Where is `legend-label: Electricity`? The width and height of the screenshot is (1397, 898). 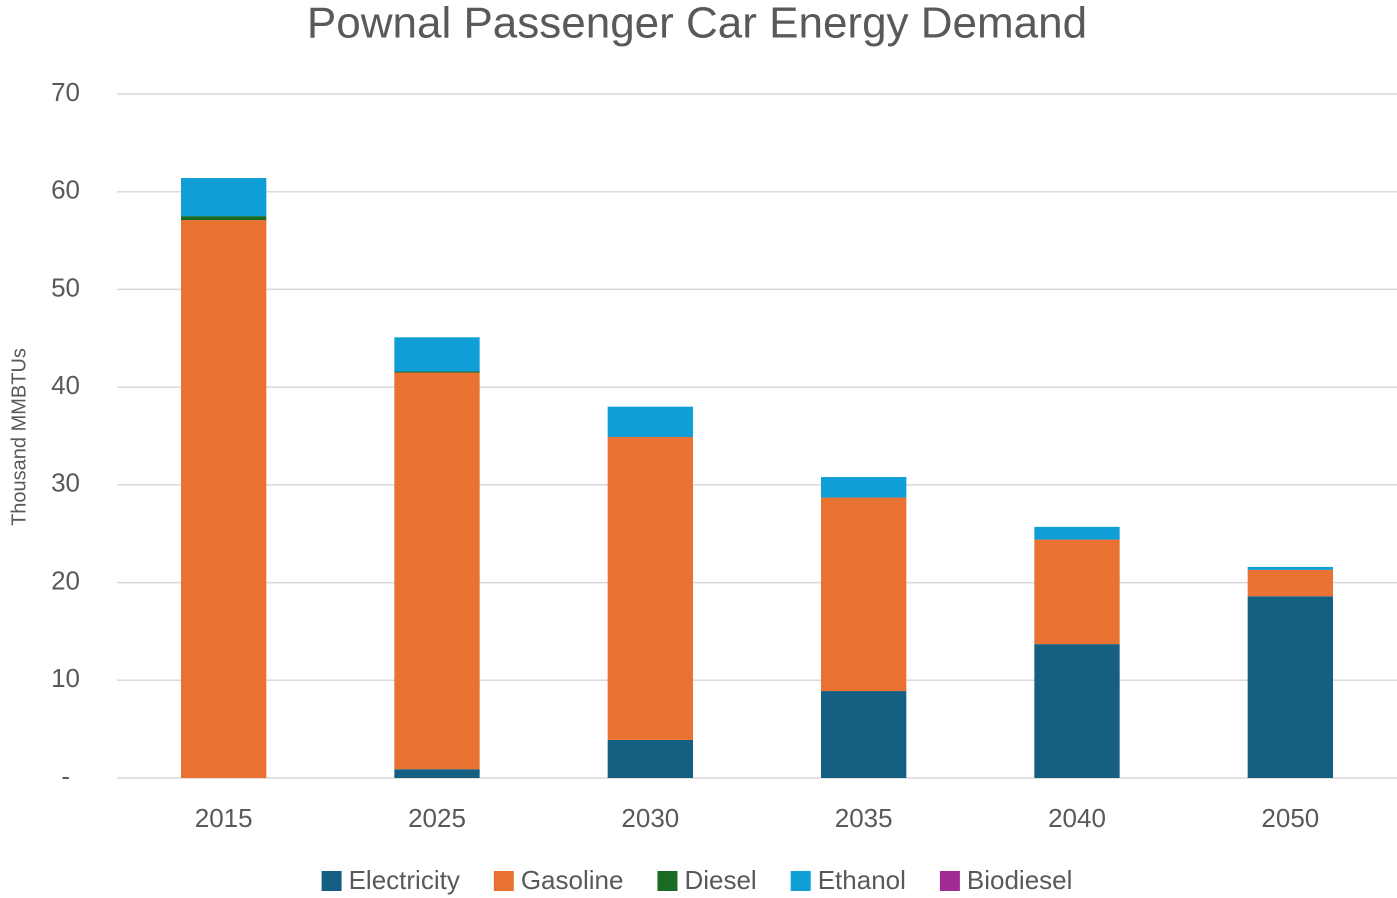
legend-label: Electricity is located at coordinates (404, 880).